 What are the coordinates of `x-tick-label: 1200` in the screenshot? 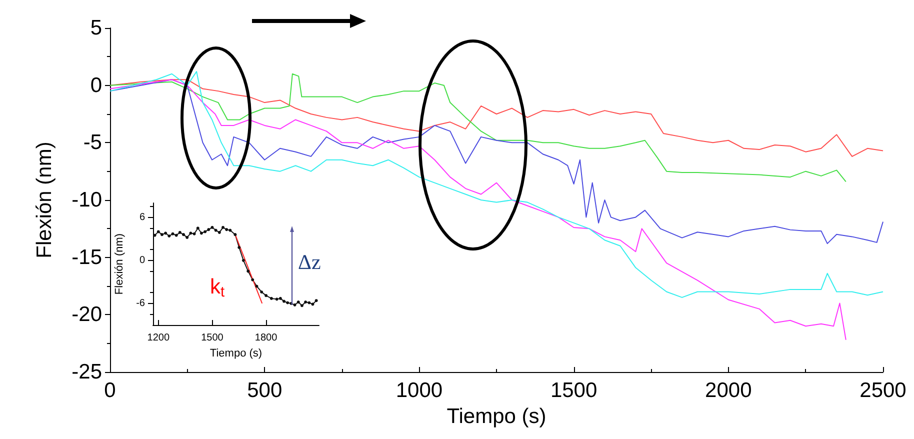 It's located at (158, 338).